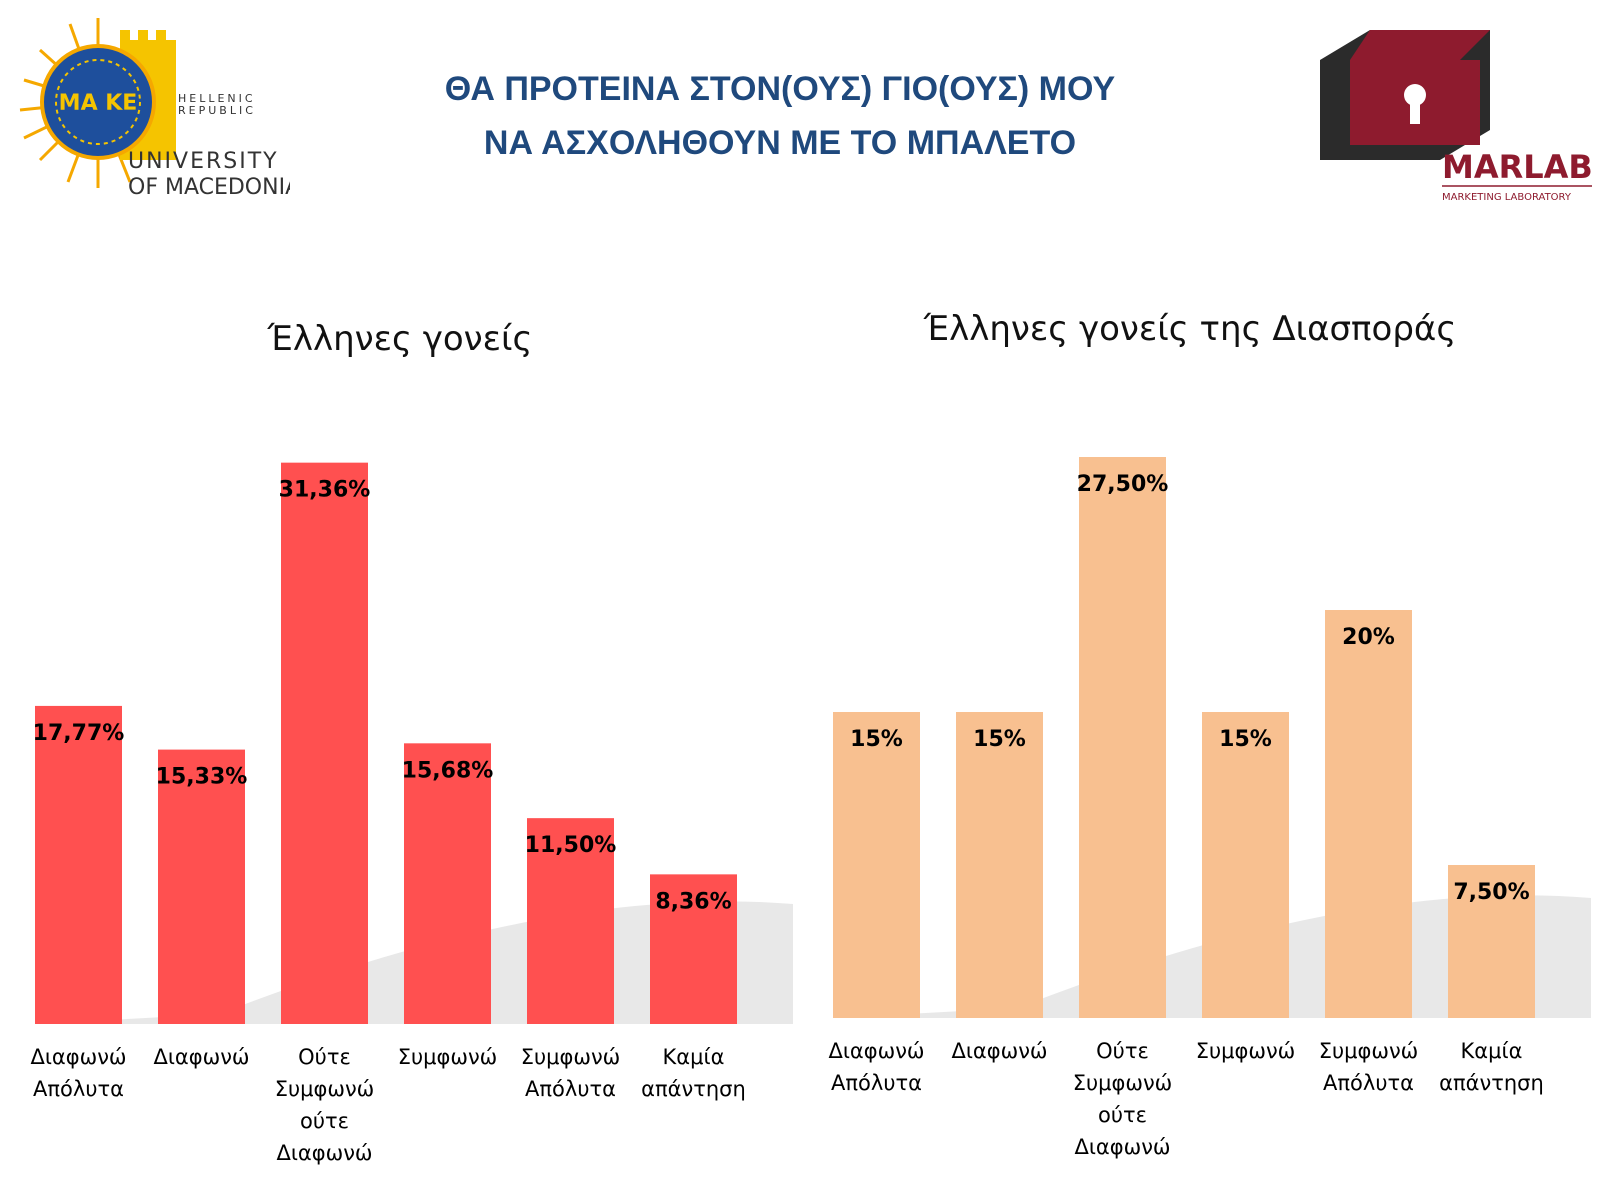  What do you see at coordinates (217, 110) in the screenshot?
I see `republic-label: REPUBLIC` at bounding box center [217, 110].